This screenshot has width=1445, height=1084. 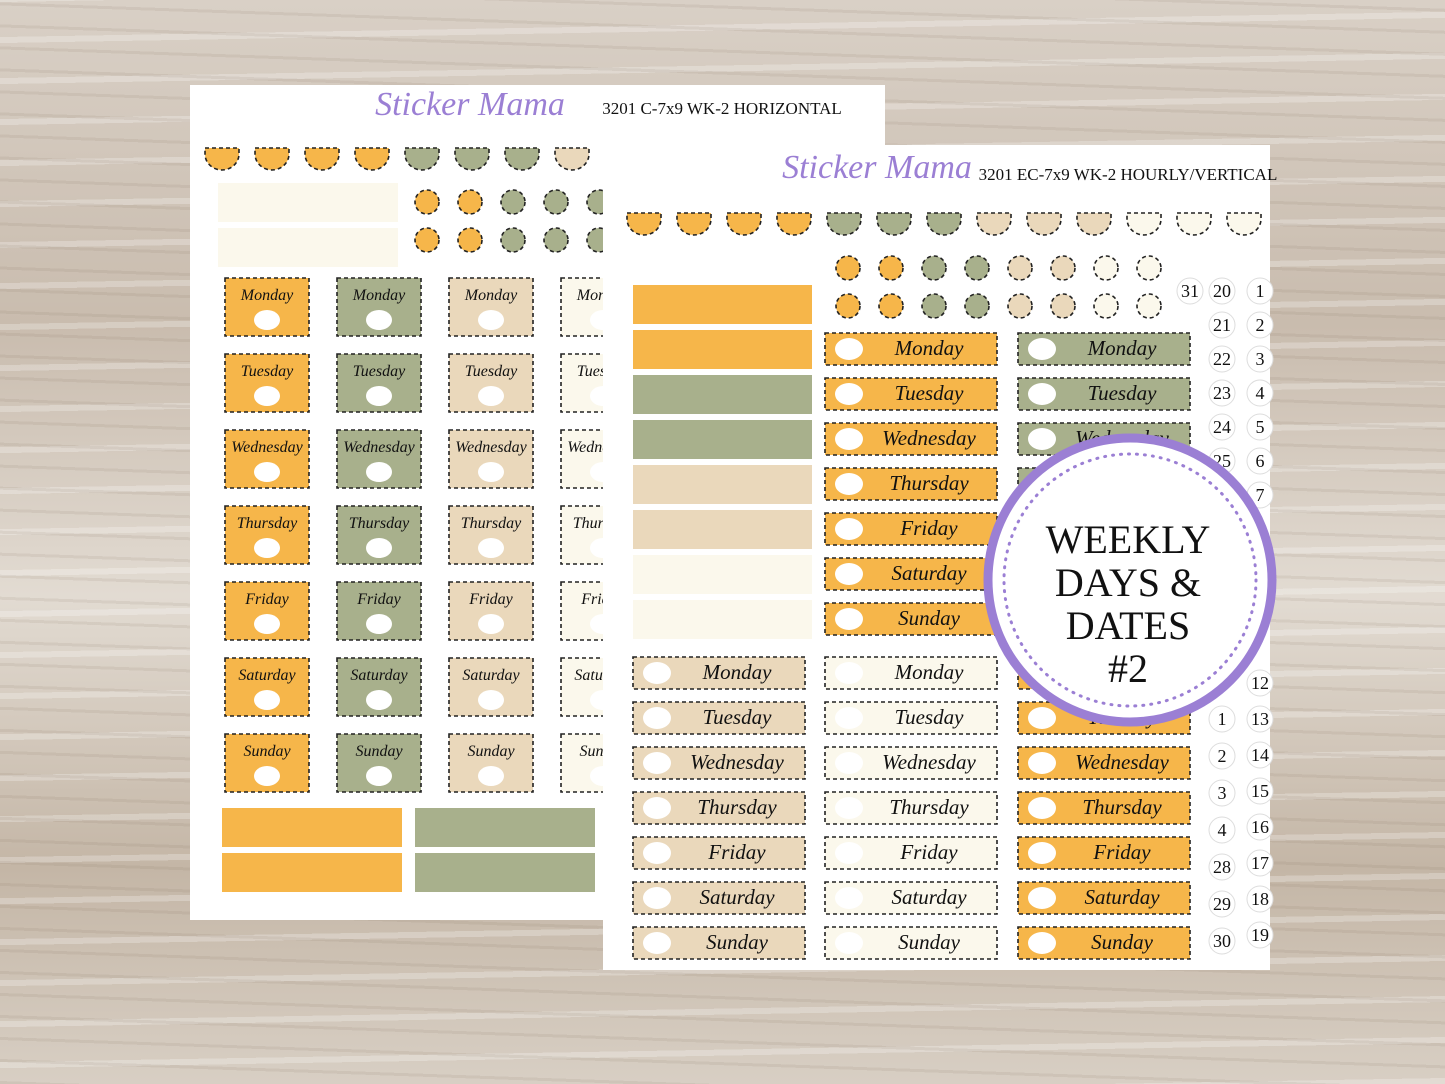 I want to click on date-label: 21, so click(x=1222, y=325).